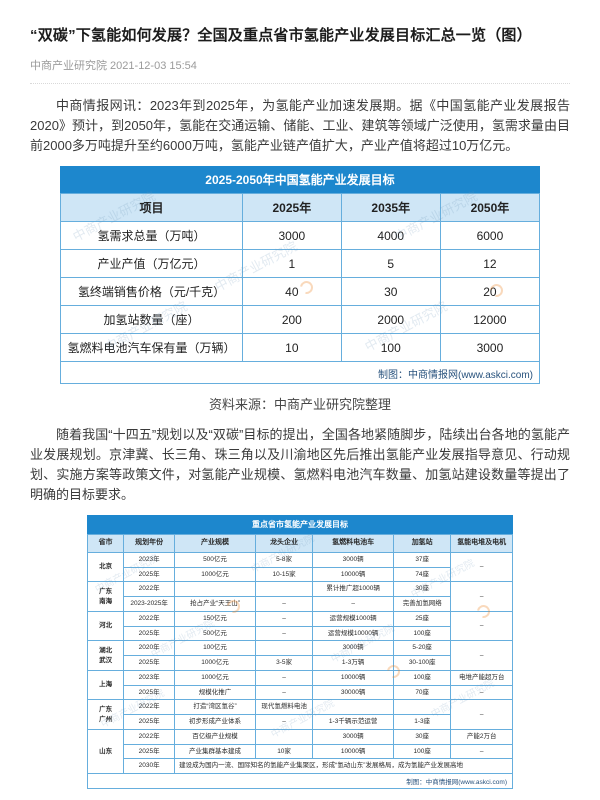 The image size is (600, 800). I want to click on table-row: 2025年 初步形成产业体系 – 1-3千辆示范运营 1-3座, so click(300, 722).